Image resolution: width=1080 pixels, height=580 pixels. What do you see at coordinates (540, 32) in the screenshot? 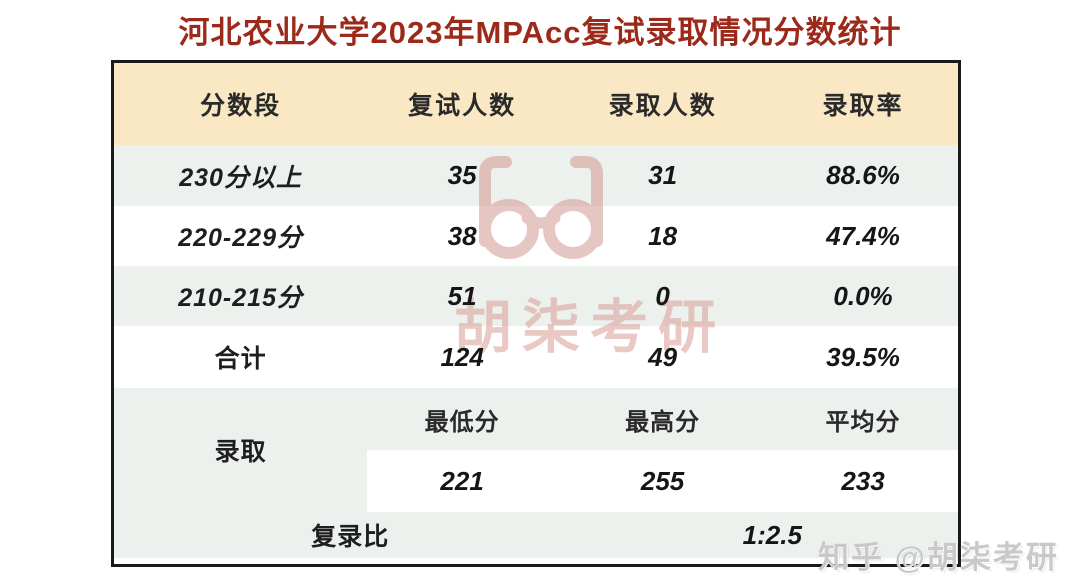
I see `page-title: 河北农业大学2023年MPAcc复试录取情况分数统计` at bounding box center [540, 32].